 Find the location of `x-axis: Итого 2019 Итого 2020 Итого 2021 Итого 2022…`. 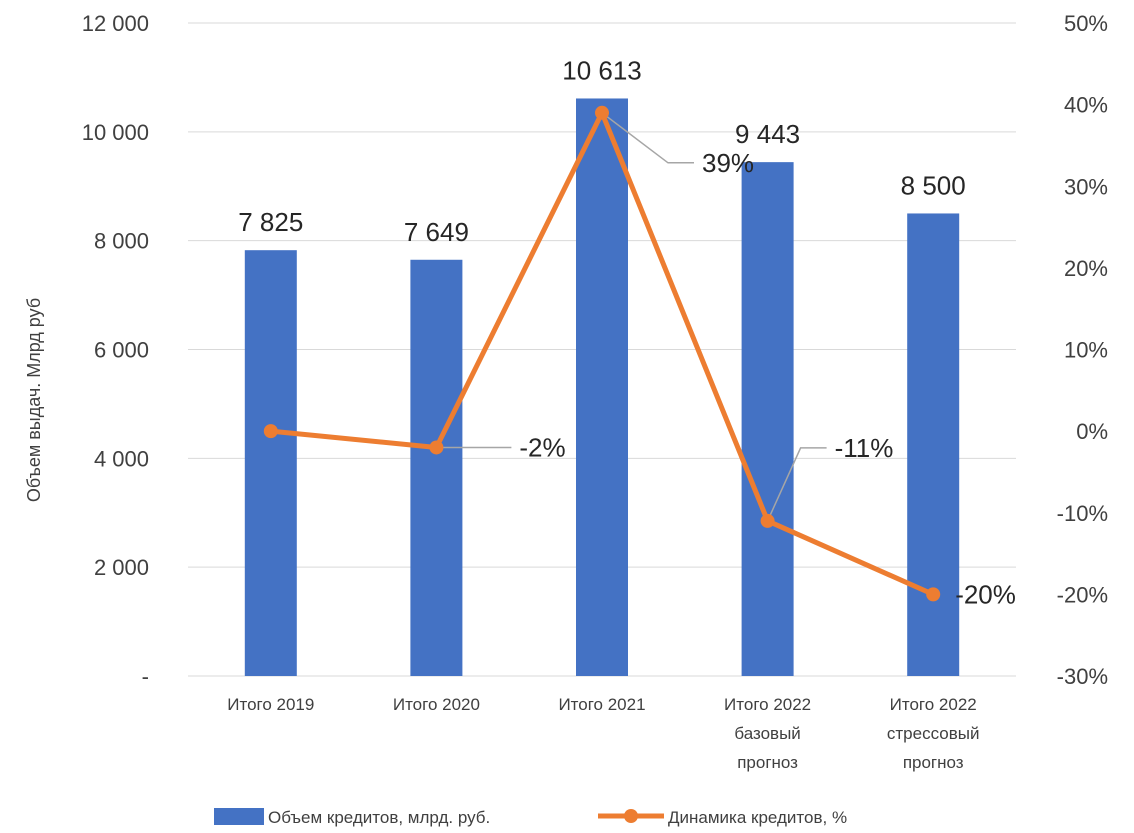

x-axis: Итого 2019 Итого 2020 Итого 2021 Итого 2022… is located at coordinates (603, 733).